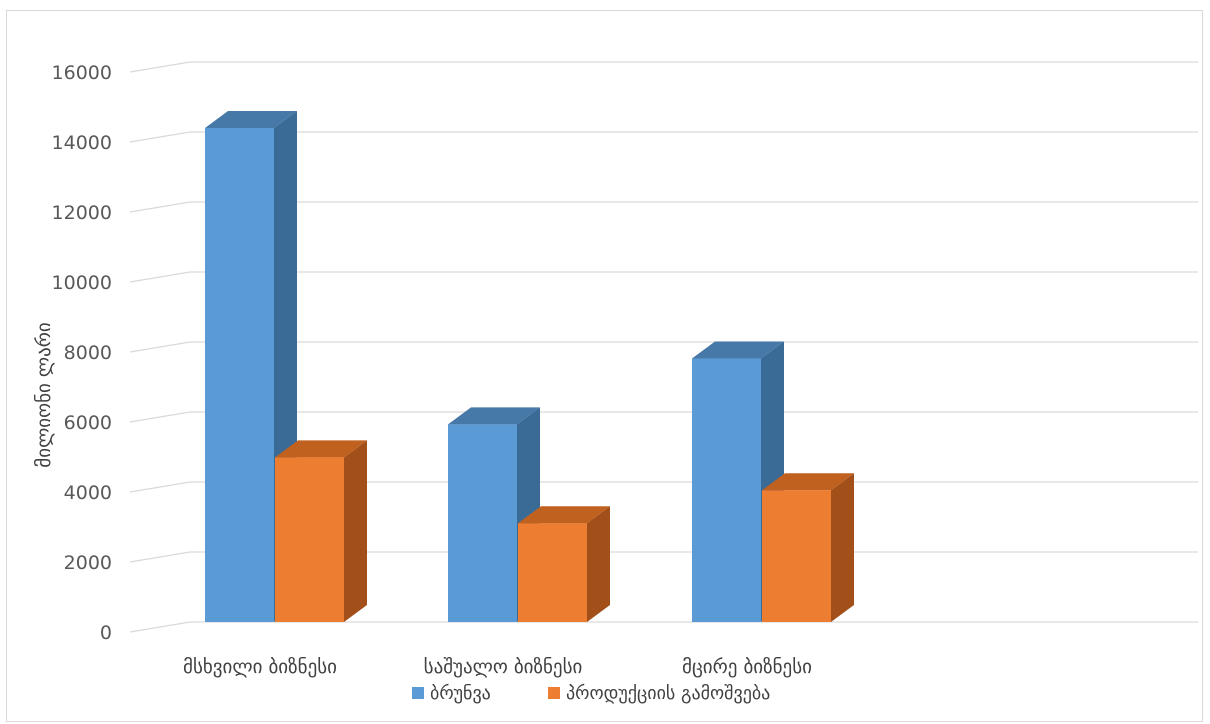 Image resolution: width=1210 pixels, height=724 pixels. I want to click on y-tick-label: 12000, so click(82, 213).